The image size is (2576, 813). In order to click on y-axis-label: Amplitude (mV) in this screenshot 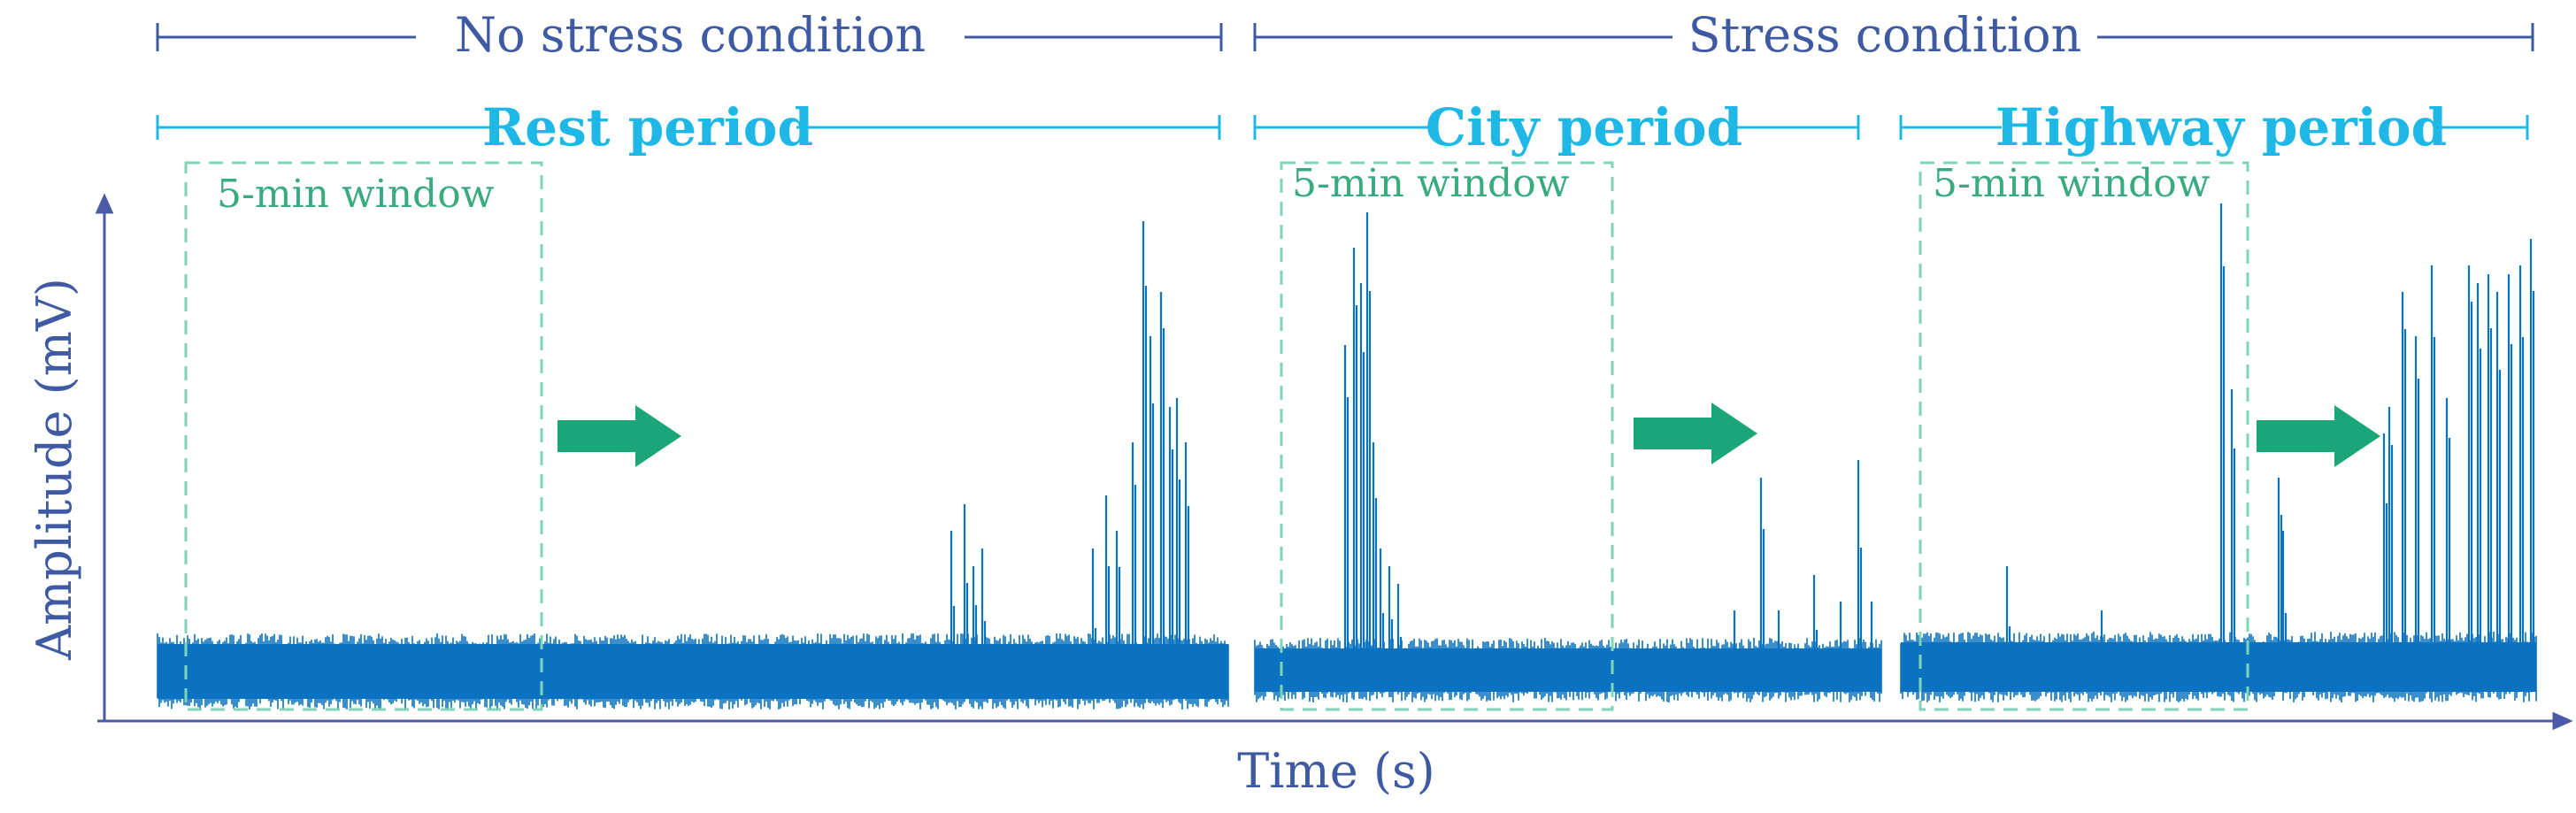, I will do `click(54, 470)`.